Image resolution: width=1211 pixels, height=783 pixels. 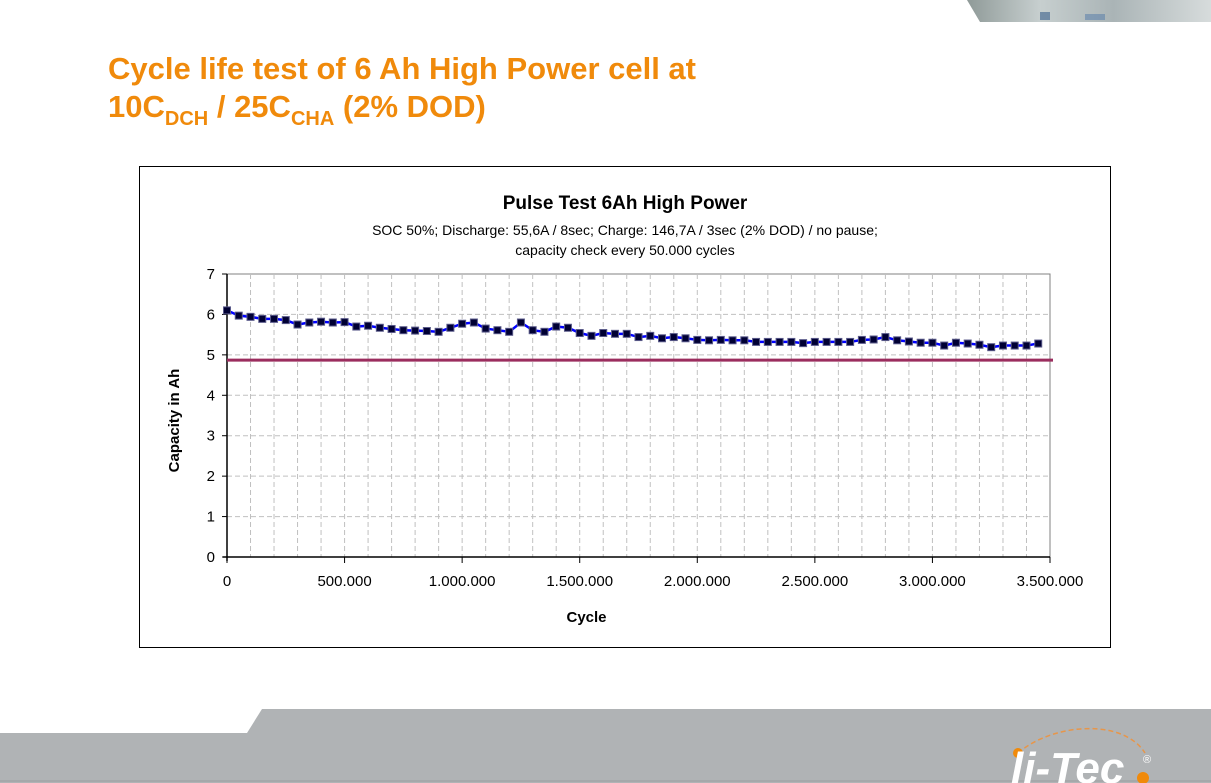 What do you see at coordinates (1089, 11) in the screenshot?
I see `header-photo-strip` at bounding box center [1089, 11].